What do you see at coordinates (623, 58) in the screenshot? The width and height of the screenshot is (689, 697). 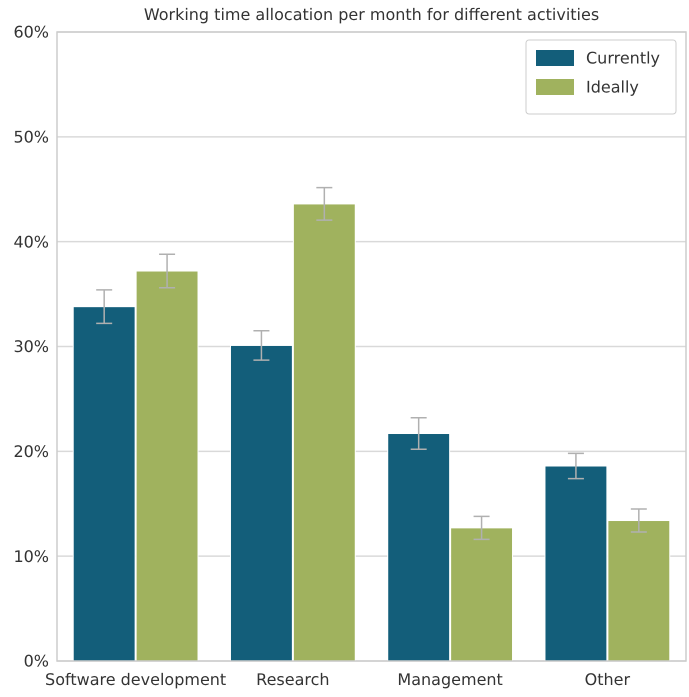 I see `legend-label: Currently` at bounding box center [623, 58].